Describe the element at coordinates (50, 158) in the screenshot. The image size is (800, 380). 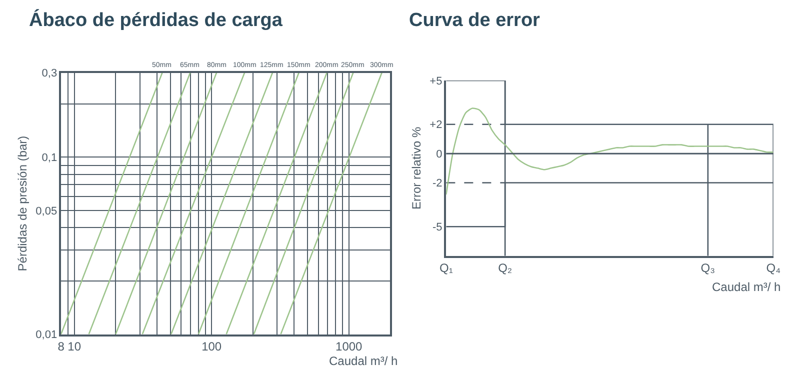
I see `y-tick-label: 0,1` at that location.